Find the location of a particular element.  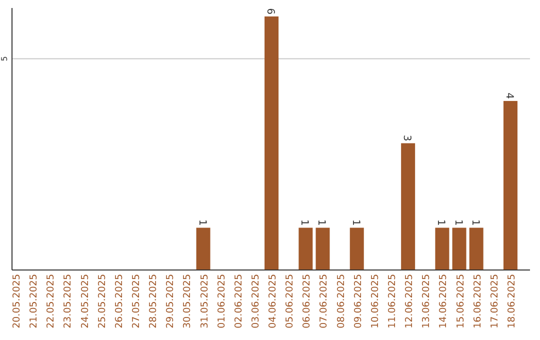

x-tick-label: 28.05.2025 is located at coordinates (154, 301).